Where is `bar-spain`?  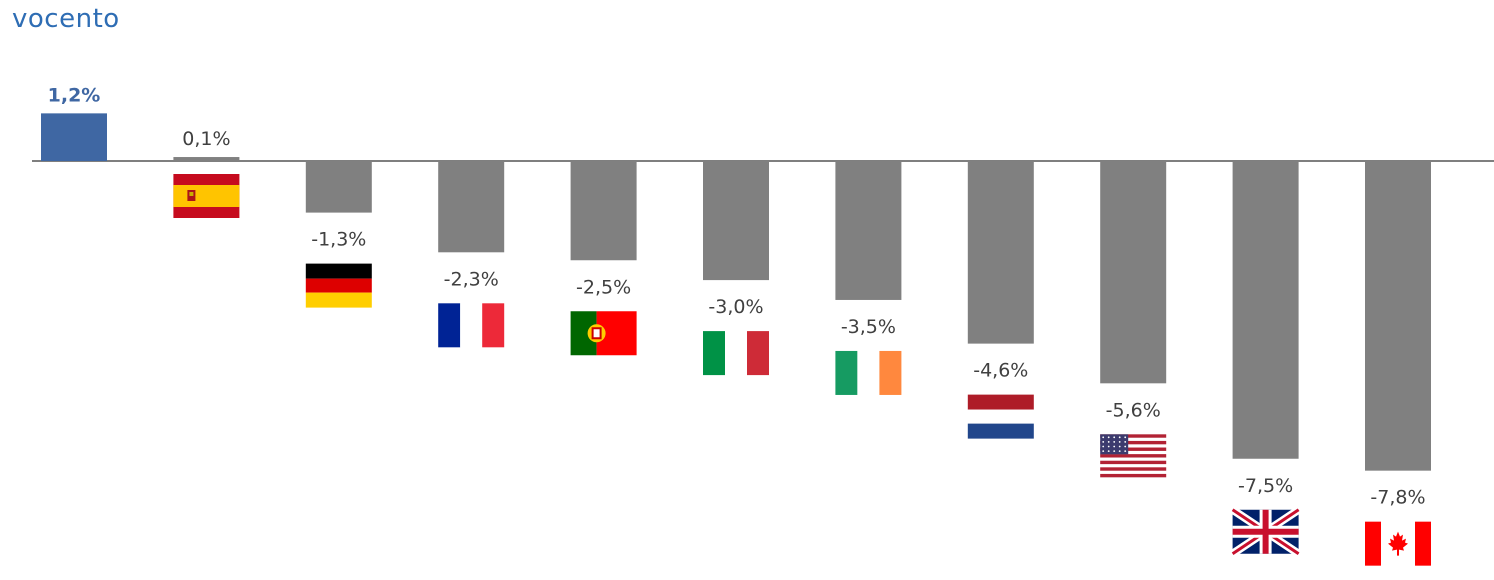
bar-spain is located at coordinates (206, 159).